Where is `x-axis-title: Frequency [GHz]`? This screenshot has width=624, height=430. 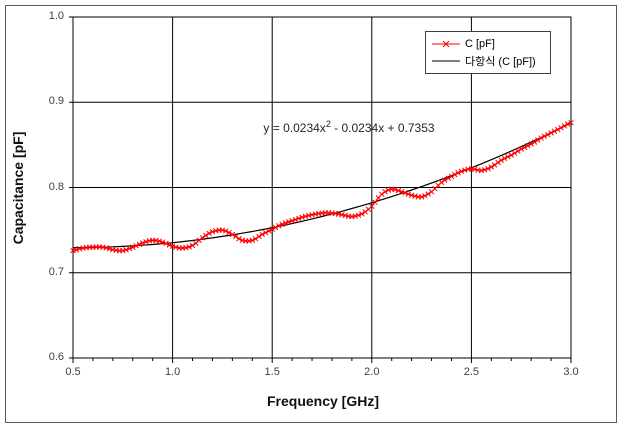
x-axis-title: Frequency [GHz] is located at coordinates (322, 401).